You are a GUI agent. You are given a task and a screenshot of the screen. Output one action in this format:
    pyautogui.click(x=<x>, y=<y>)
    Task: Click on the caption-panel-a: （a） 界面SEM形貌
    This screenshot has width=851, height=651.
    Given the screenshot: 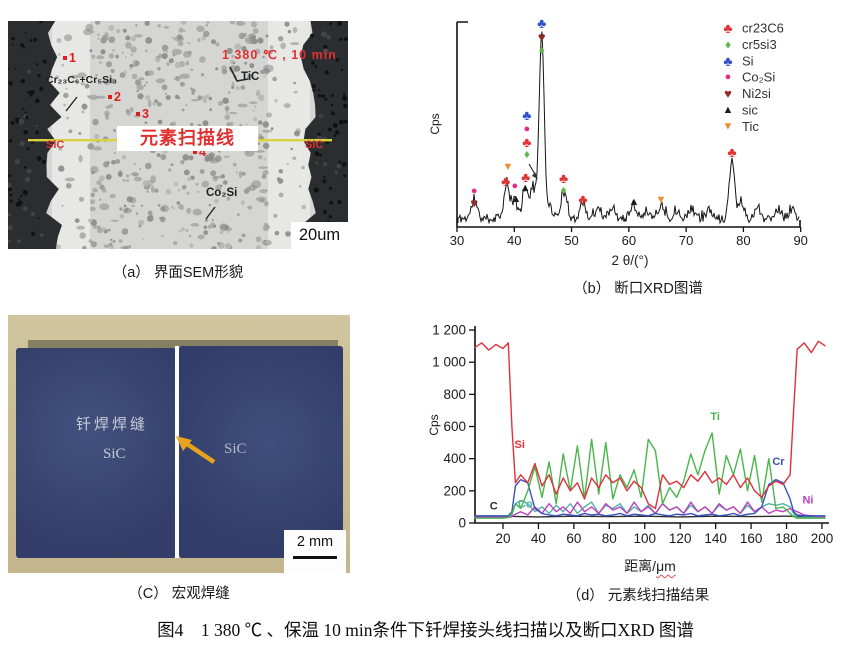 What is the action you would take?
    pyautogui.click(x=178, y=273)
    